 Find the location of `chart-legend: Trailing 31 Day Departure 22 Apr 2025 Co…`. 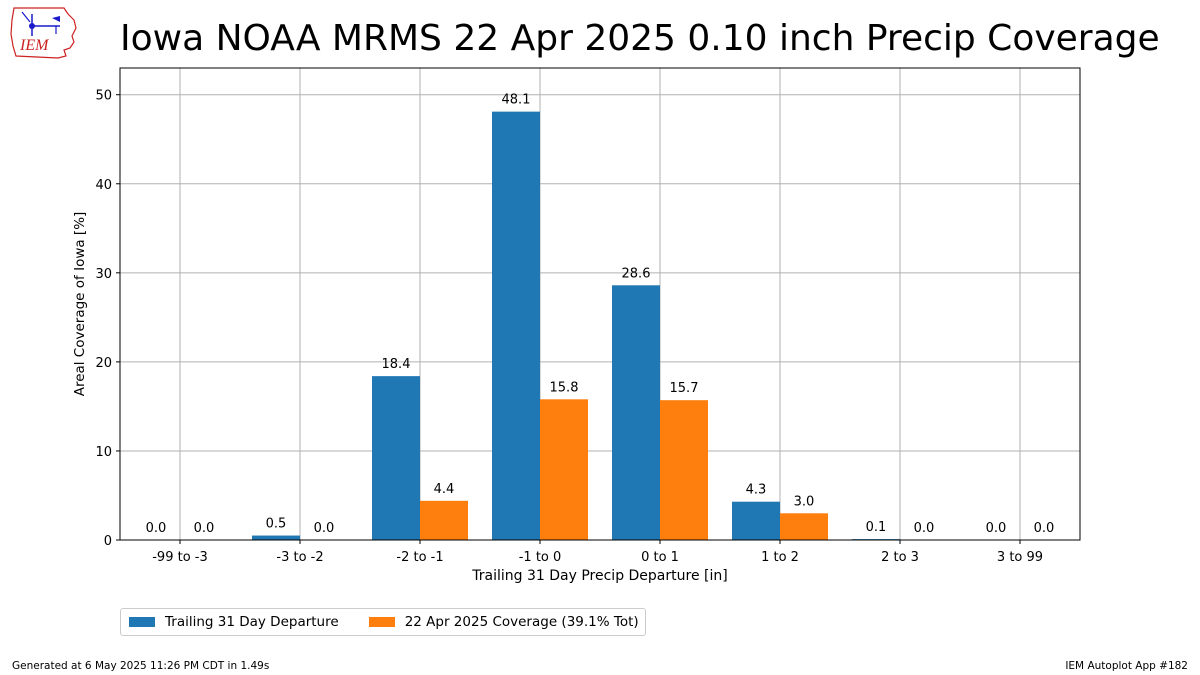

chart-legend: Trailing 31 Day Departure 22 Apr 2025 Co… is located at coordinates (383, 622).